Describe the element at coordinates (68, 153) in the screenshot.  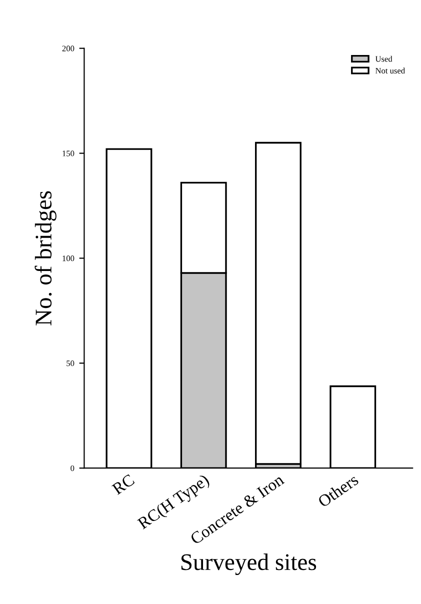
I see `y-tick-label: 150` at that location.